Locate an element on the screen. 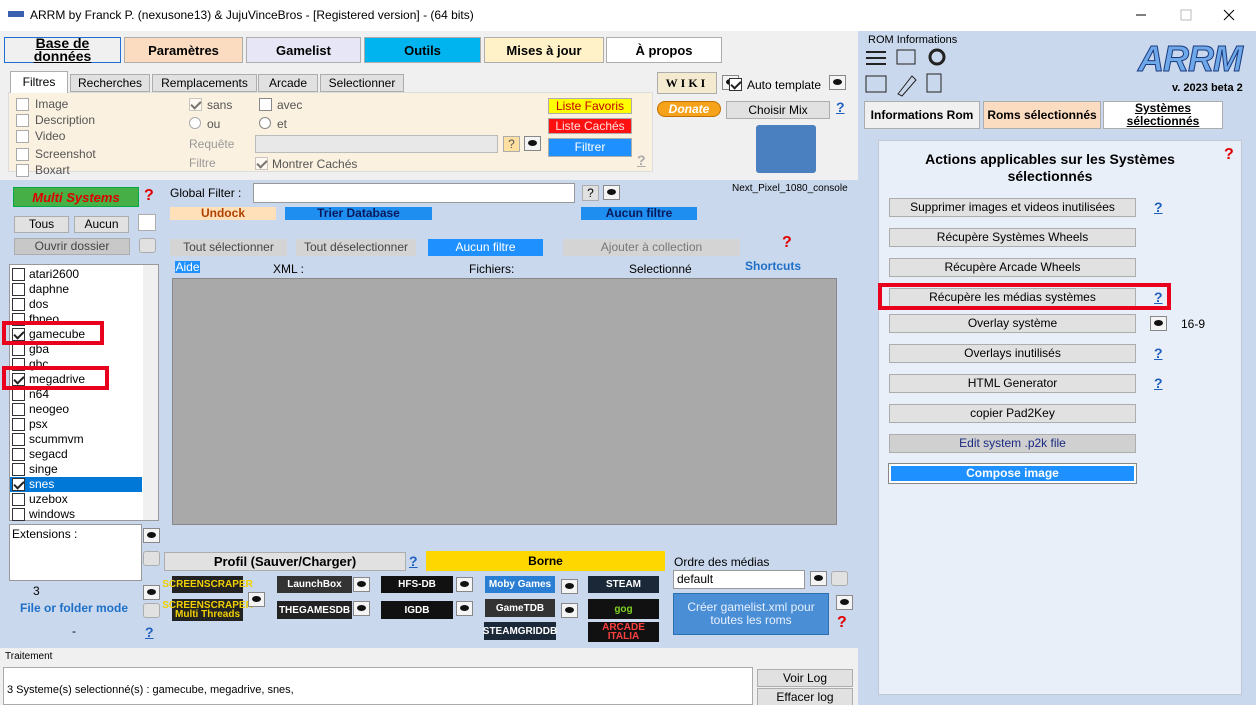  scrollbar is located at coordinates (150, 392).